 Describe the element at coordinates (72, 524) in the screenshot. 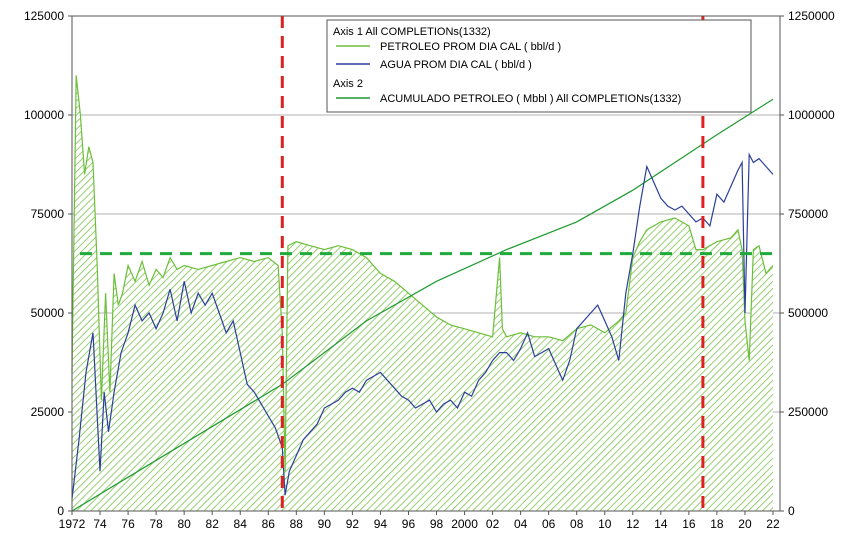

I see `x-tick-label: 1972` at that location.